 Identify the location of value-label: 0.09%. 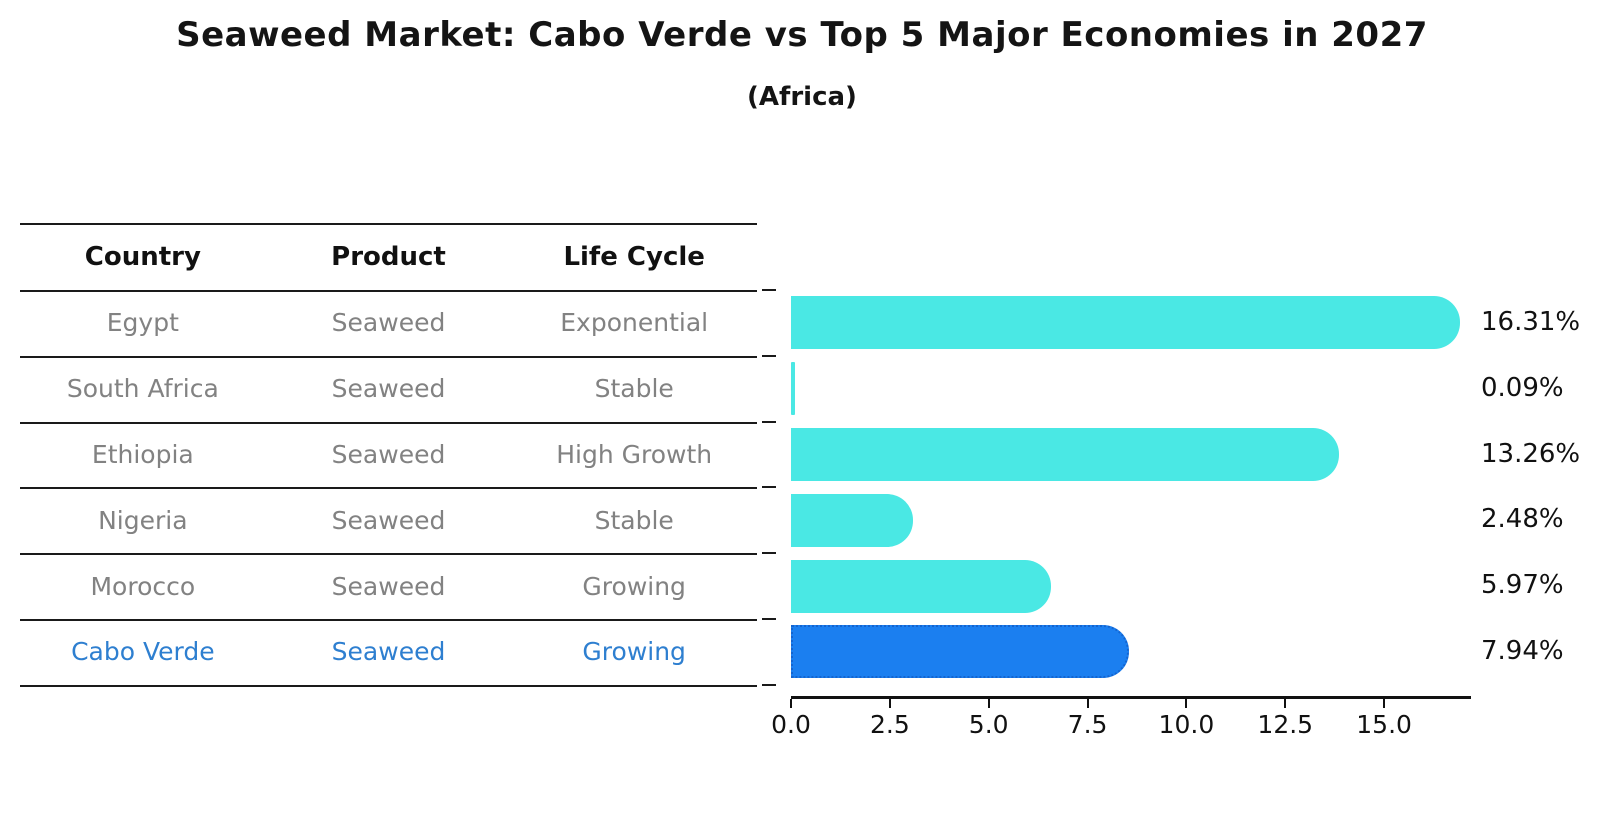
(1522, 387).